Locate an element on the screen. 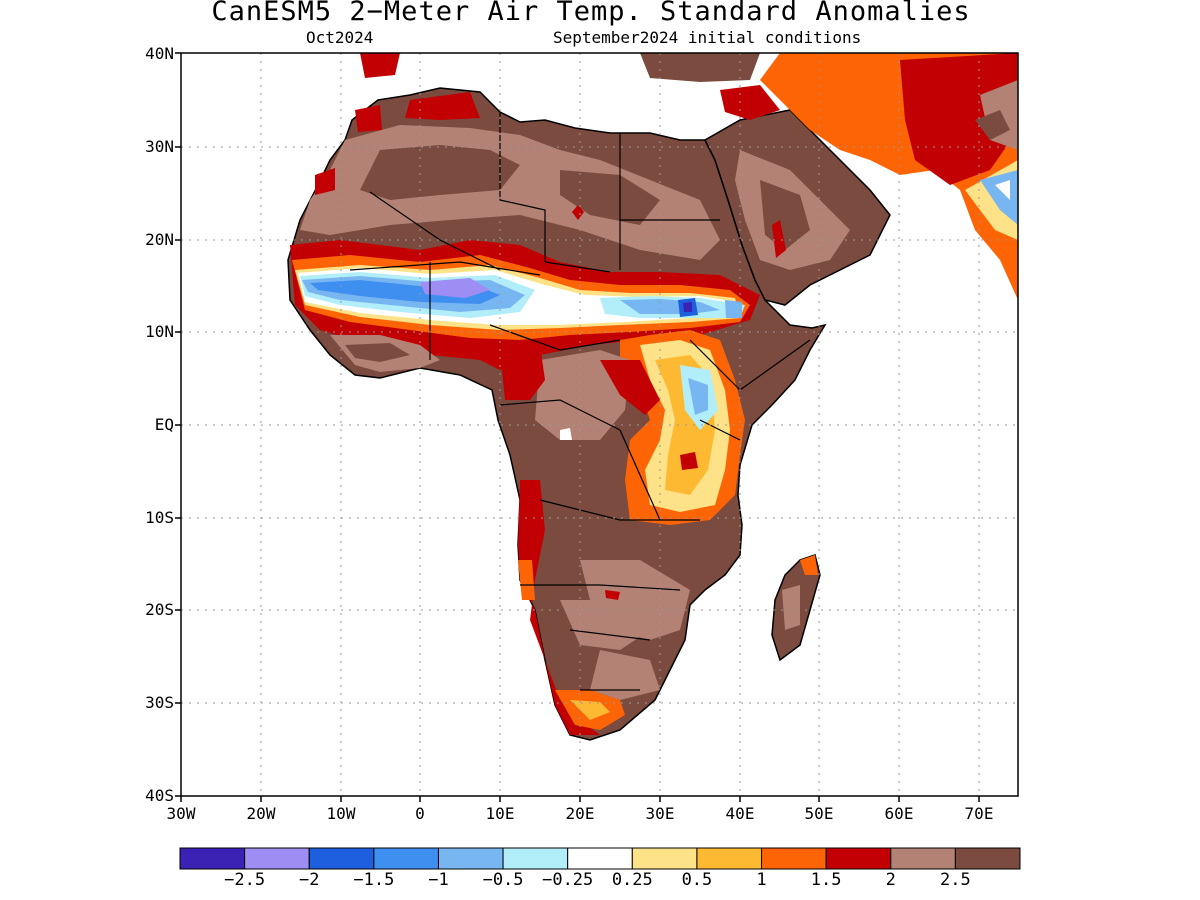 This screenshot has width=1200, height=900. lat-label-40s: 40S is located at coordinates (159, 795).